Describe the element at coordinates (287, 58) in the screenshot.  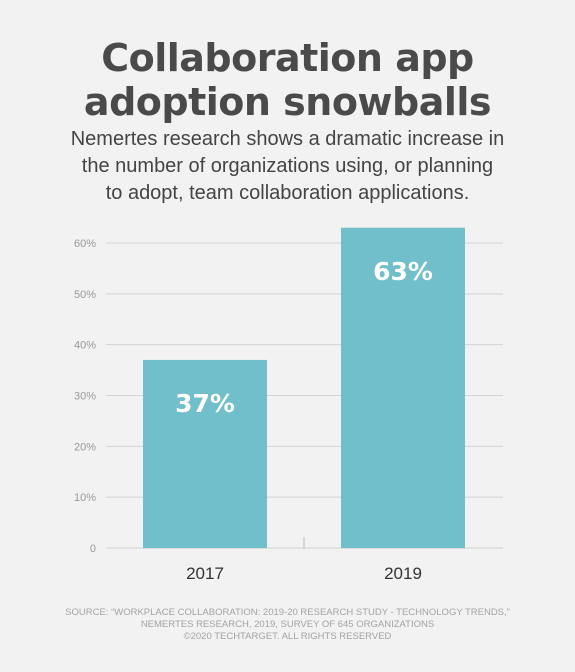
I see `chart-title-line-1: Collaboration app` at that location.